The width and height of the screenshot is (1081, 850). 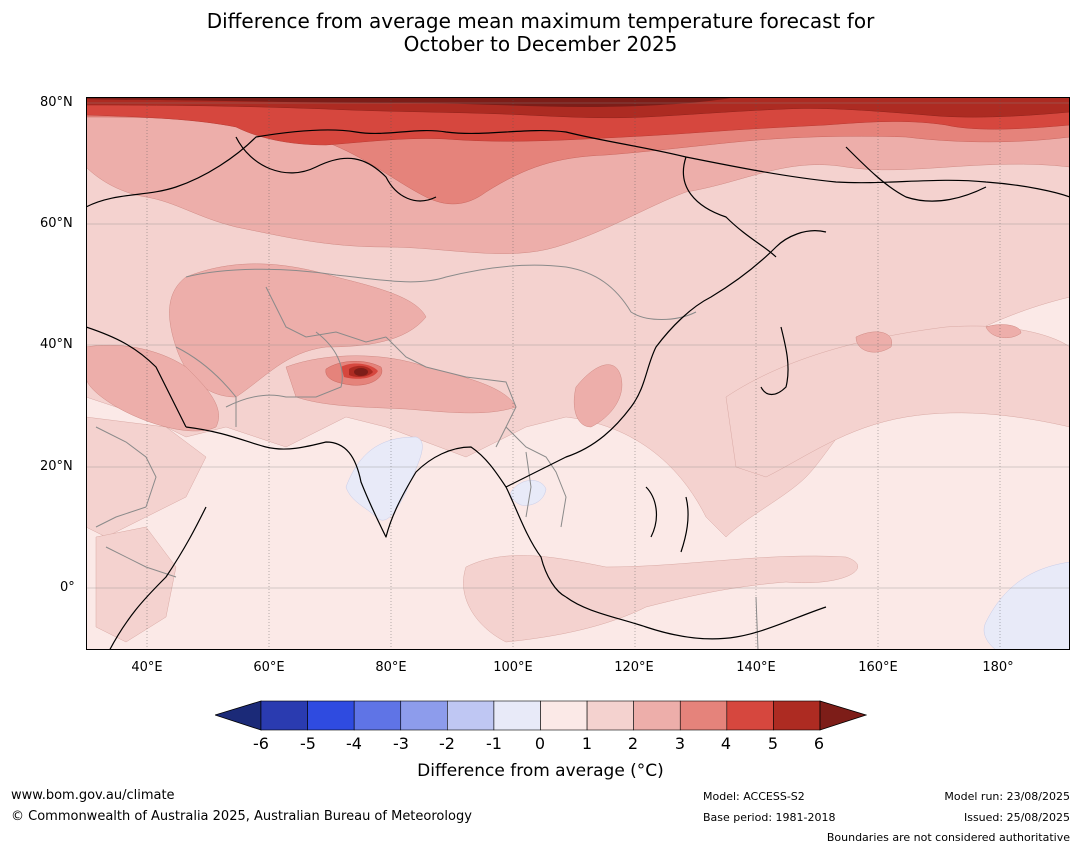 What do you see at coordinates (146, 477) in the screenshot?
I see `anomaly-region-1-2-west` at bounding box center [146, 477].